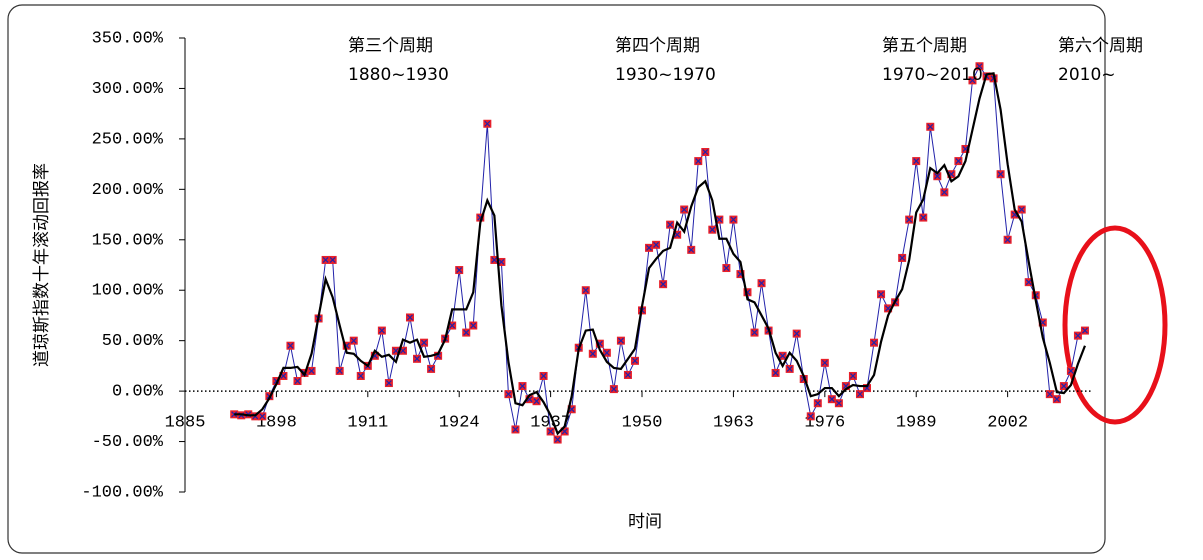  Describe the element at coordinates (924, 46) in the screenshot. I see `cycle-annotation: 第五个周期` at that location.